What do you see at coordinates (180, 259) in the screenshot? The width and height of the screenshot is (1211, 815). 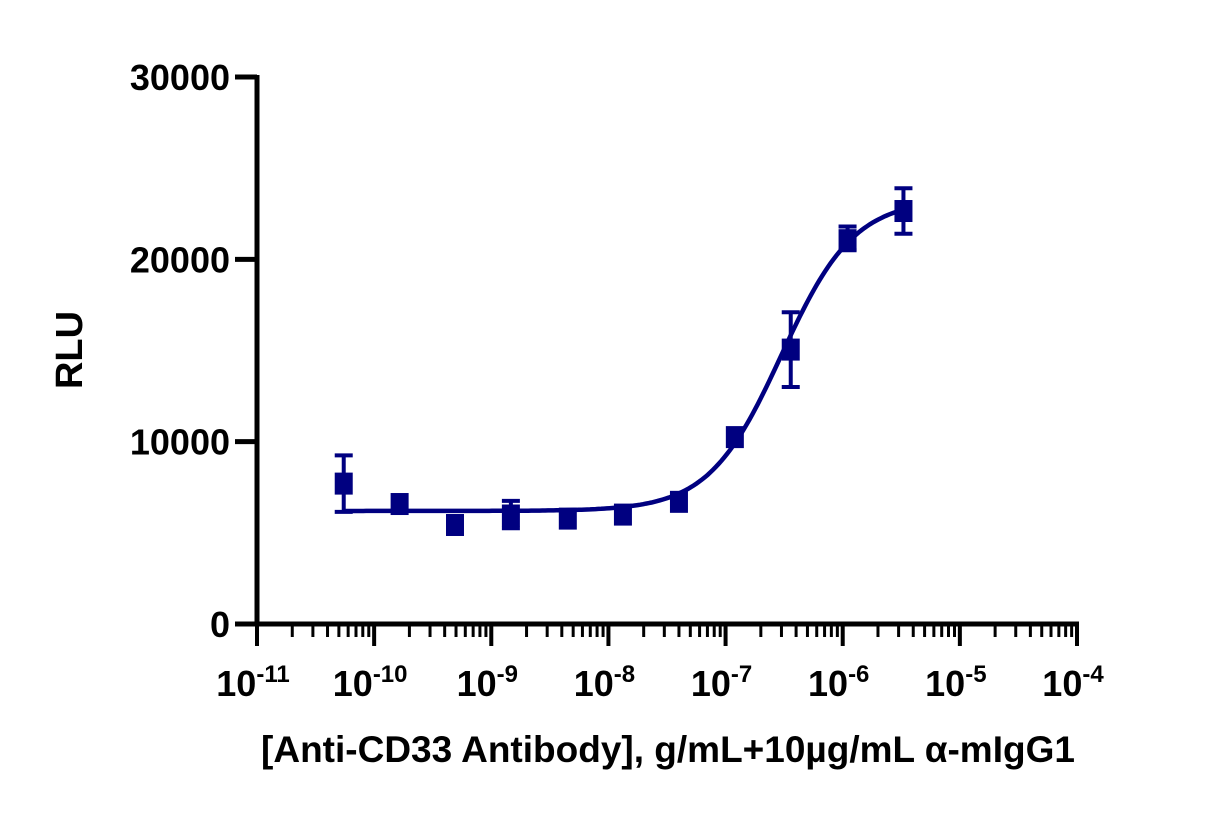 I see `y-tick-label: 20000` at bounding box center [180, 259].